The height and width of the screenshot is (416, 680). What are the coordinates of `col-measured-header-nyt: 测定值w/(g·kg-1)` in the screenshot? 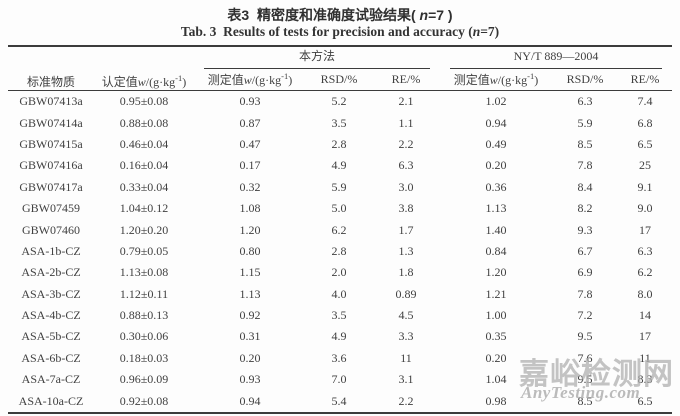 It's located at (496, 80).